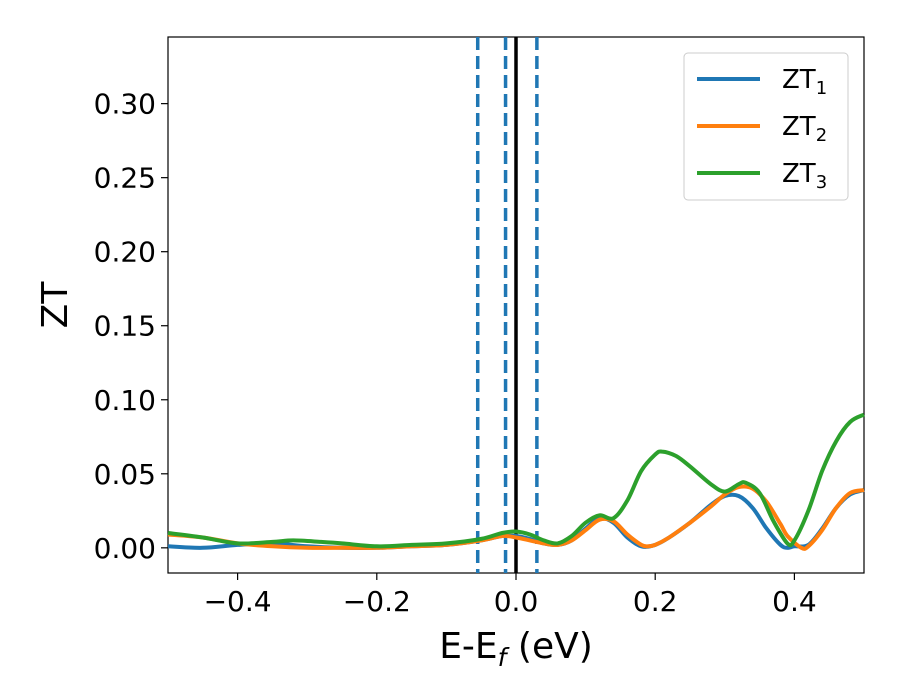 The width and height of the screenshot is (900, 700). Describe the element at coordinates (125, 474) in the screenshot. I see `y-tick-label: 0.05` at that location.